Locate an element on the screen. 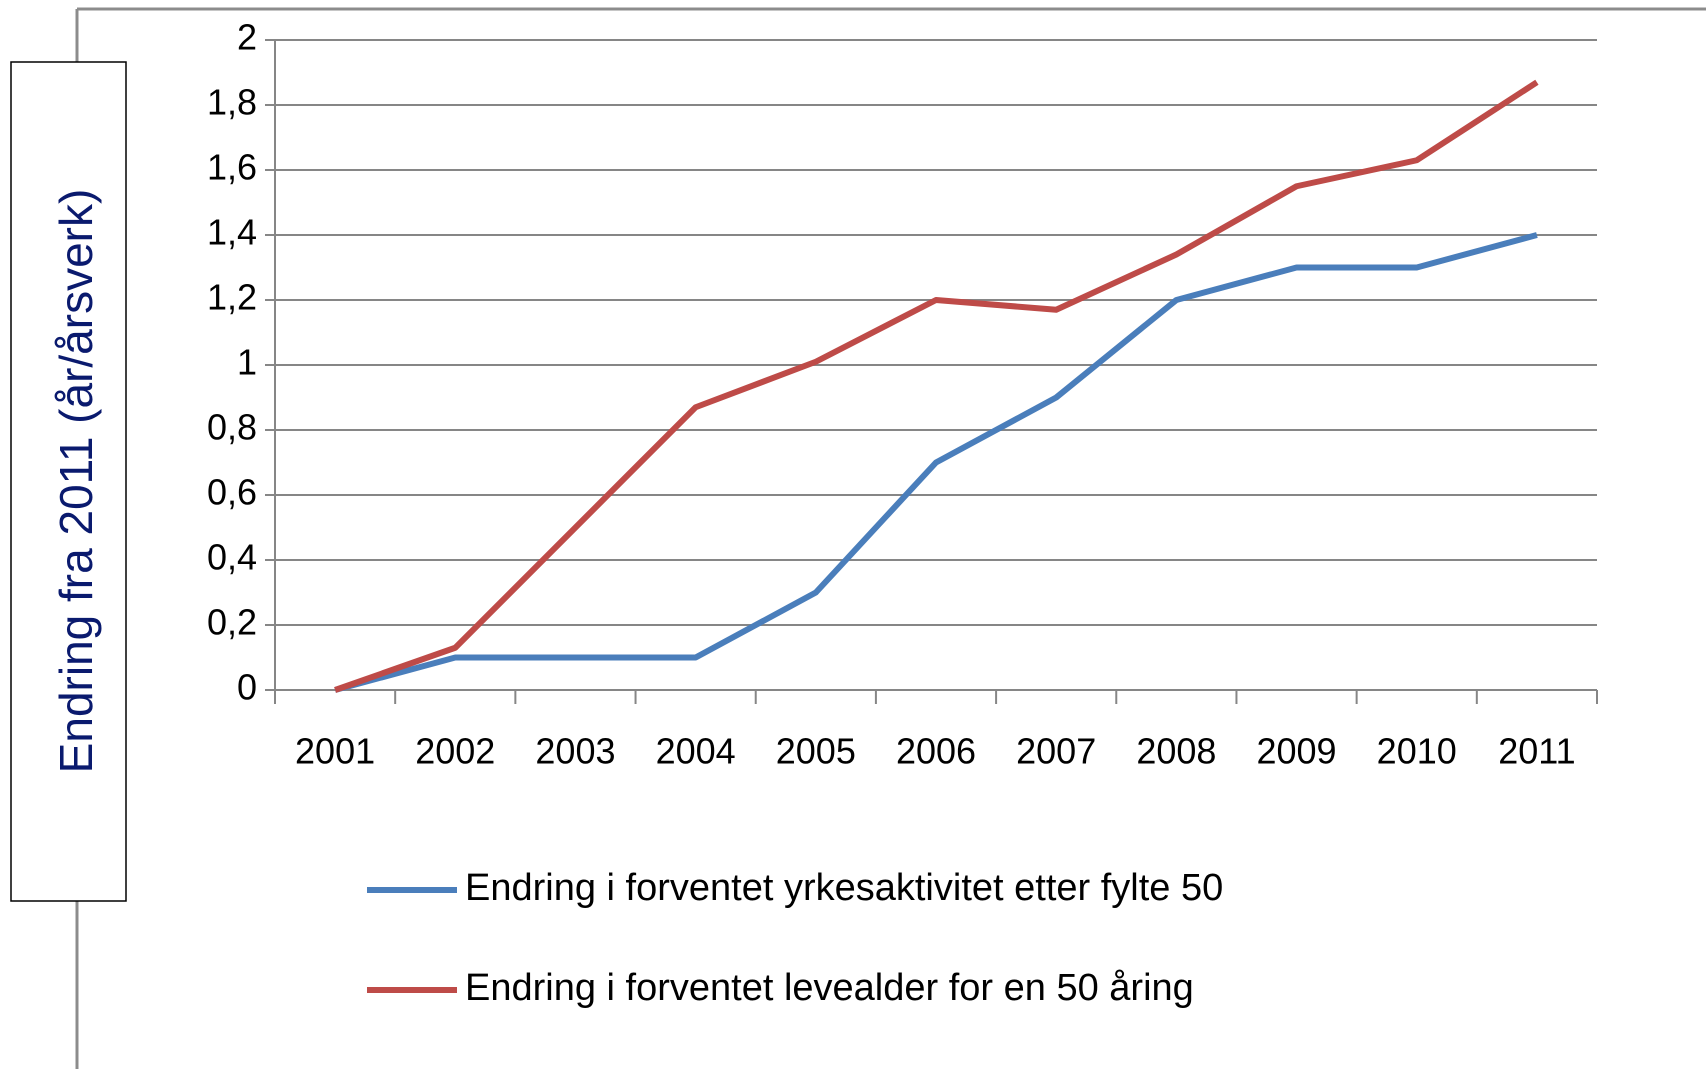  y-tick-label: 0 is located at coordinates (247, 687).